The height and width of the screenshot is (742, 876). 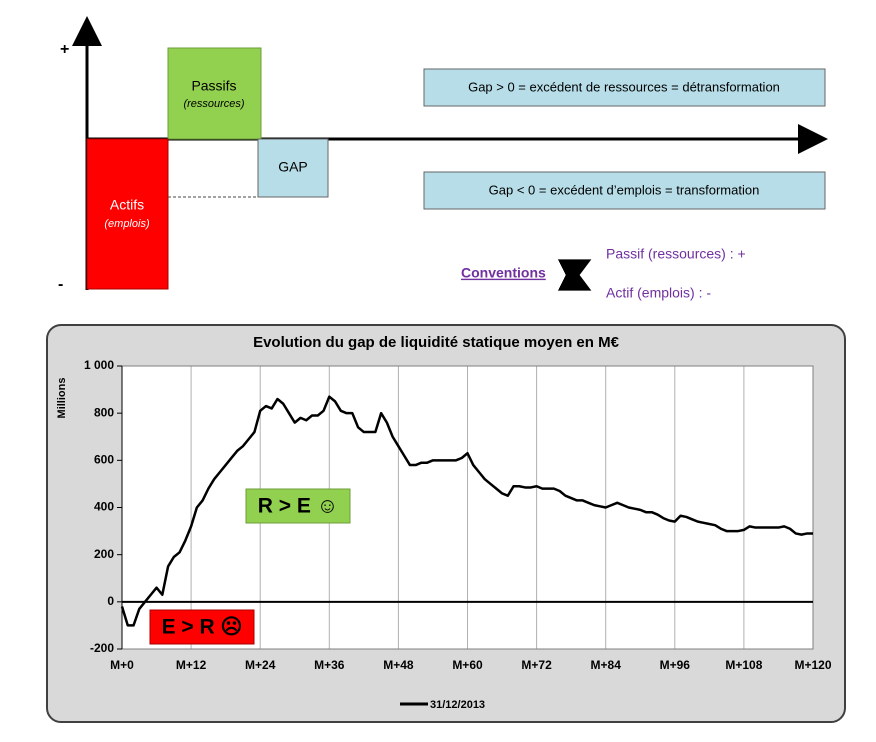 What do you see at coordinates (99, 365) in the screenshot?
I see `y-tick-label: 1 000` at bounding box center [99, 365].